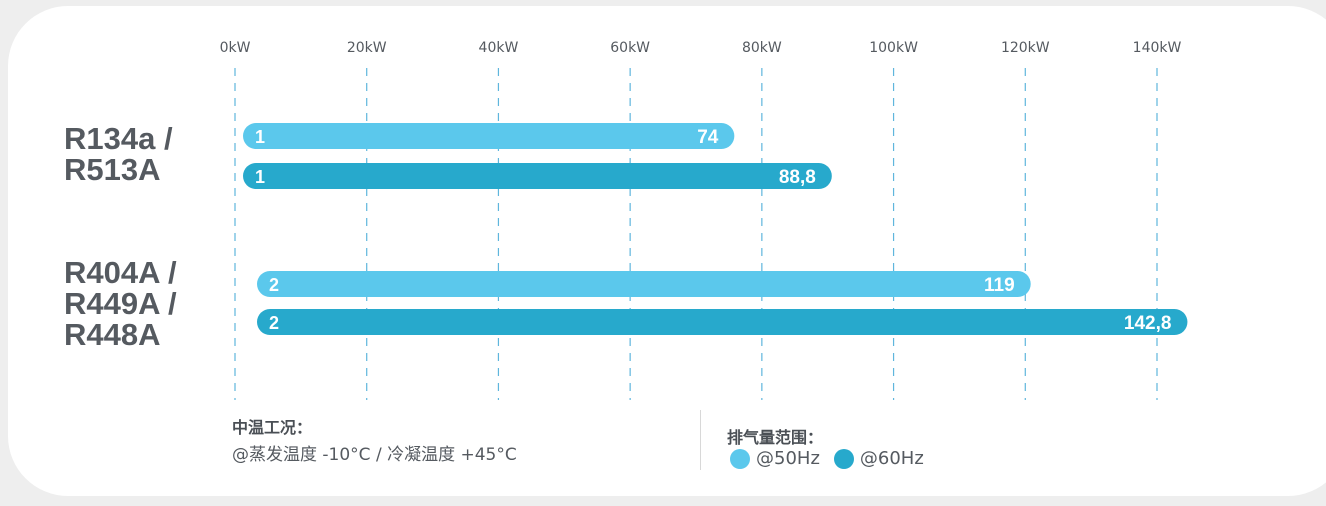 Image resolution: width=1326 pixels, height=506 pixels. Describe the element at coordinates (775, 437) in the screenshot. I see `legend-title: 排气量范围：` at that location.